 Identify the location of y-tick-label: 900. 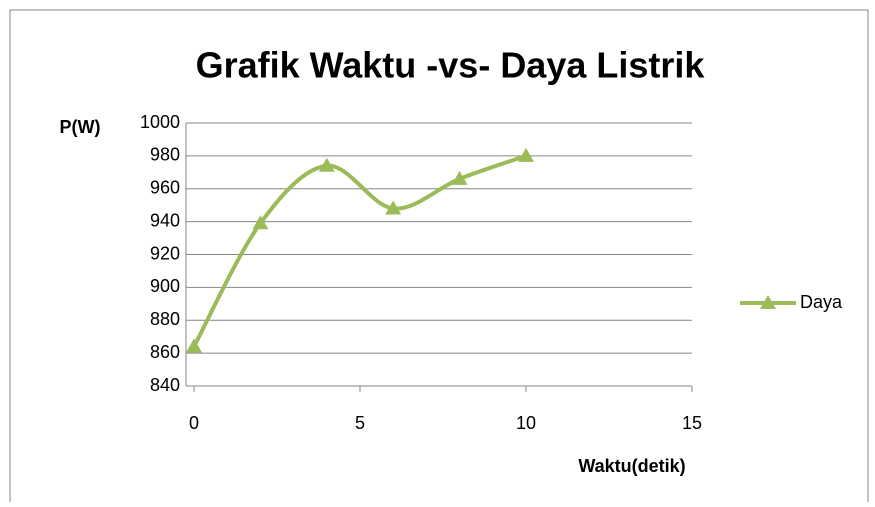
(165, 286).